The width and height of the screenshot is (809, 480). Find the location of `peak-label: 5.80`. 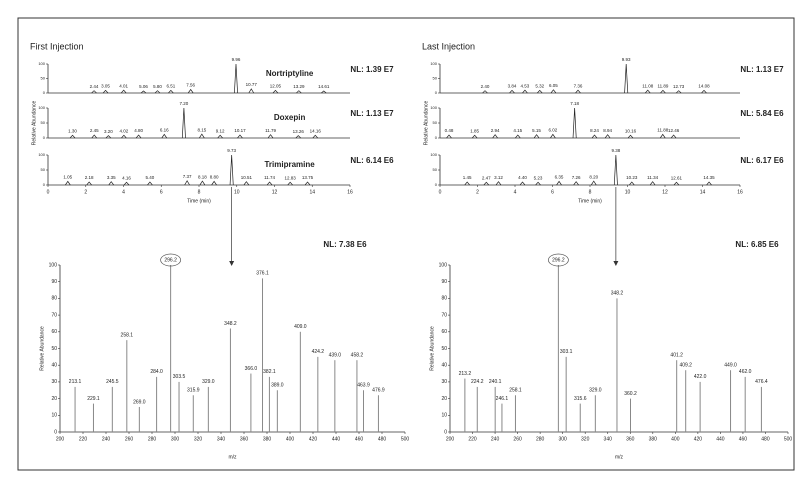

peak-label: 5.80 is located at coordinates (157, 86).